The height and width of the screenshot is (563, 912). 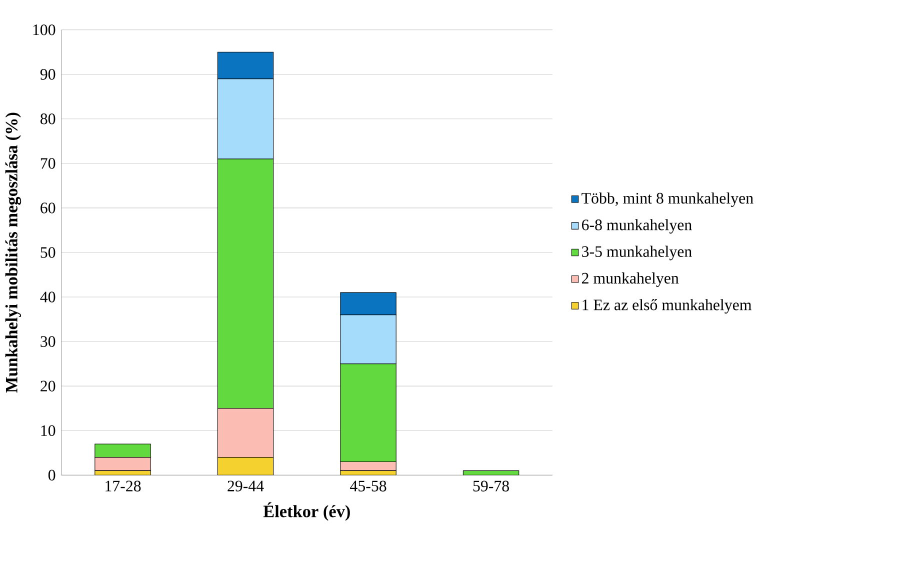 What do you see at coordinates (48, 430) in the screenshot?
I see `y-tick-label: 10` at bounding box center [48, 430].